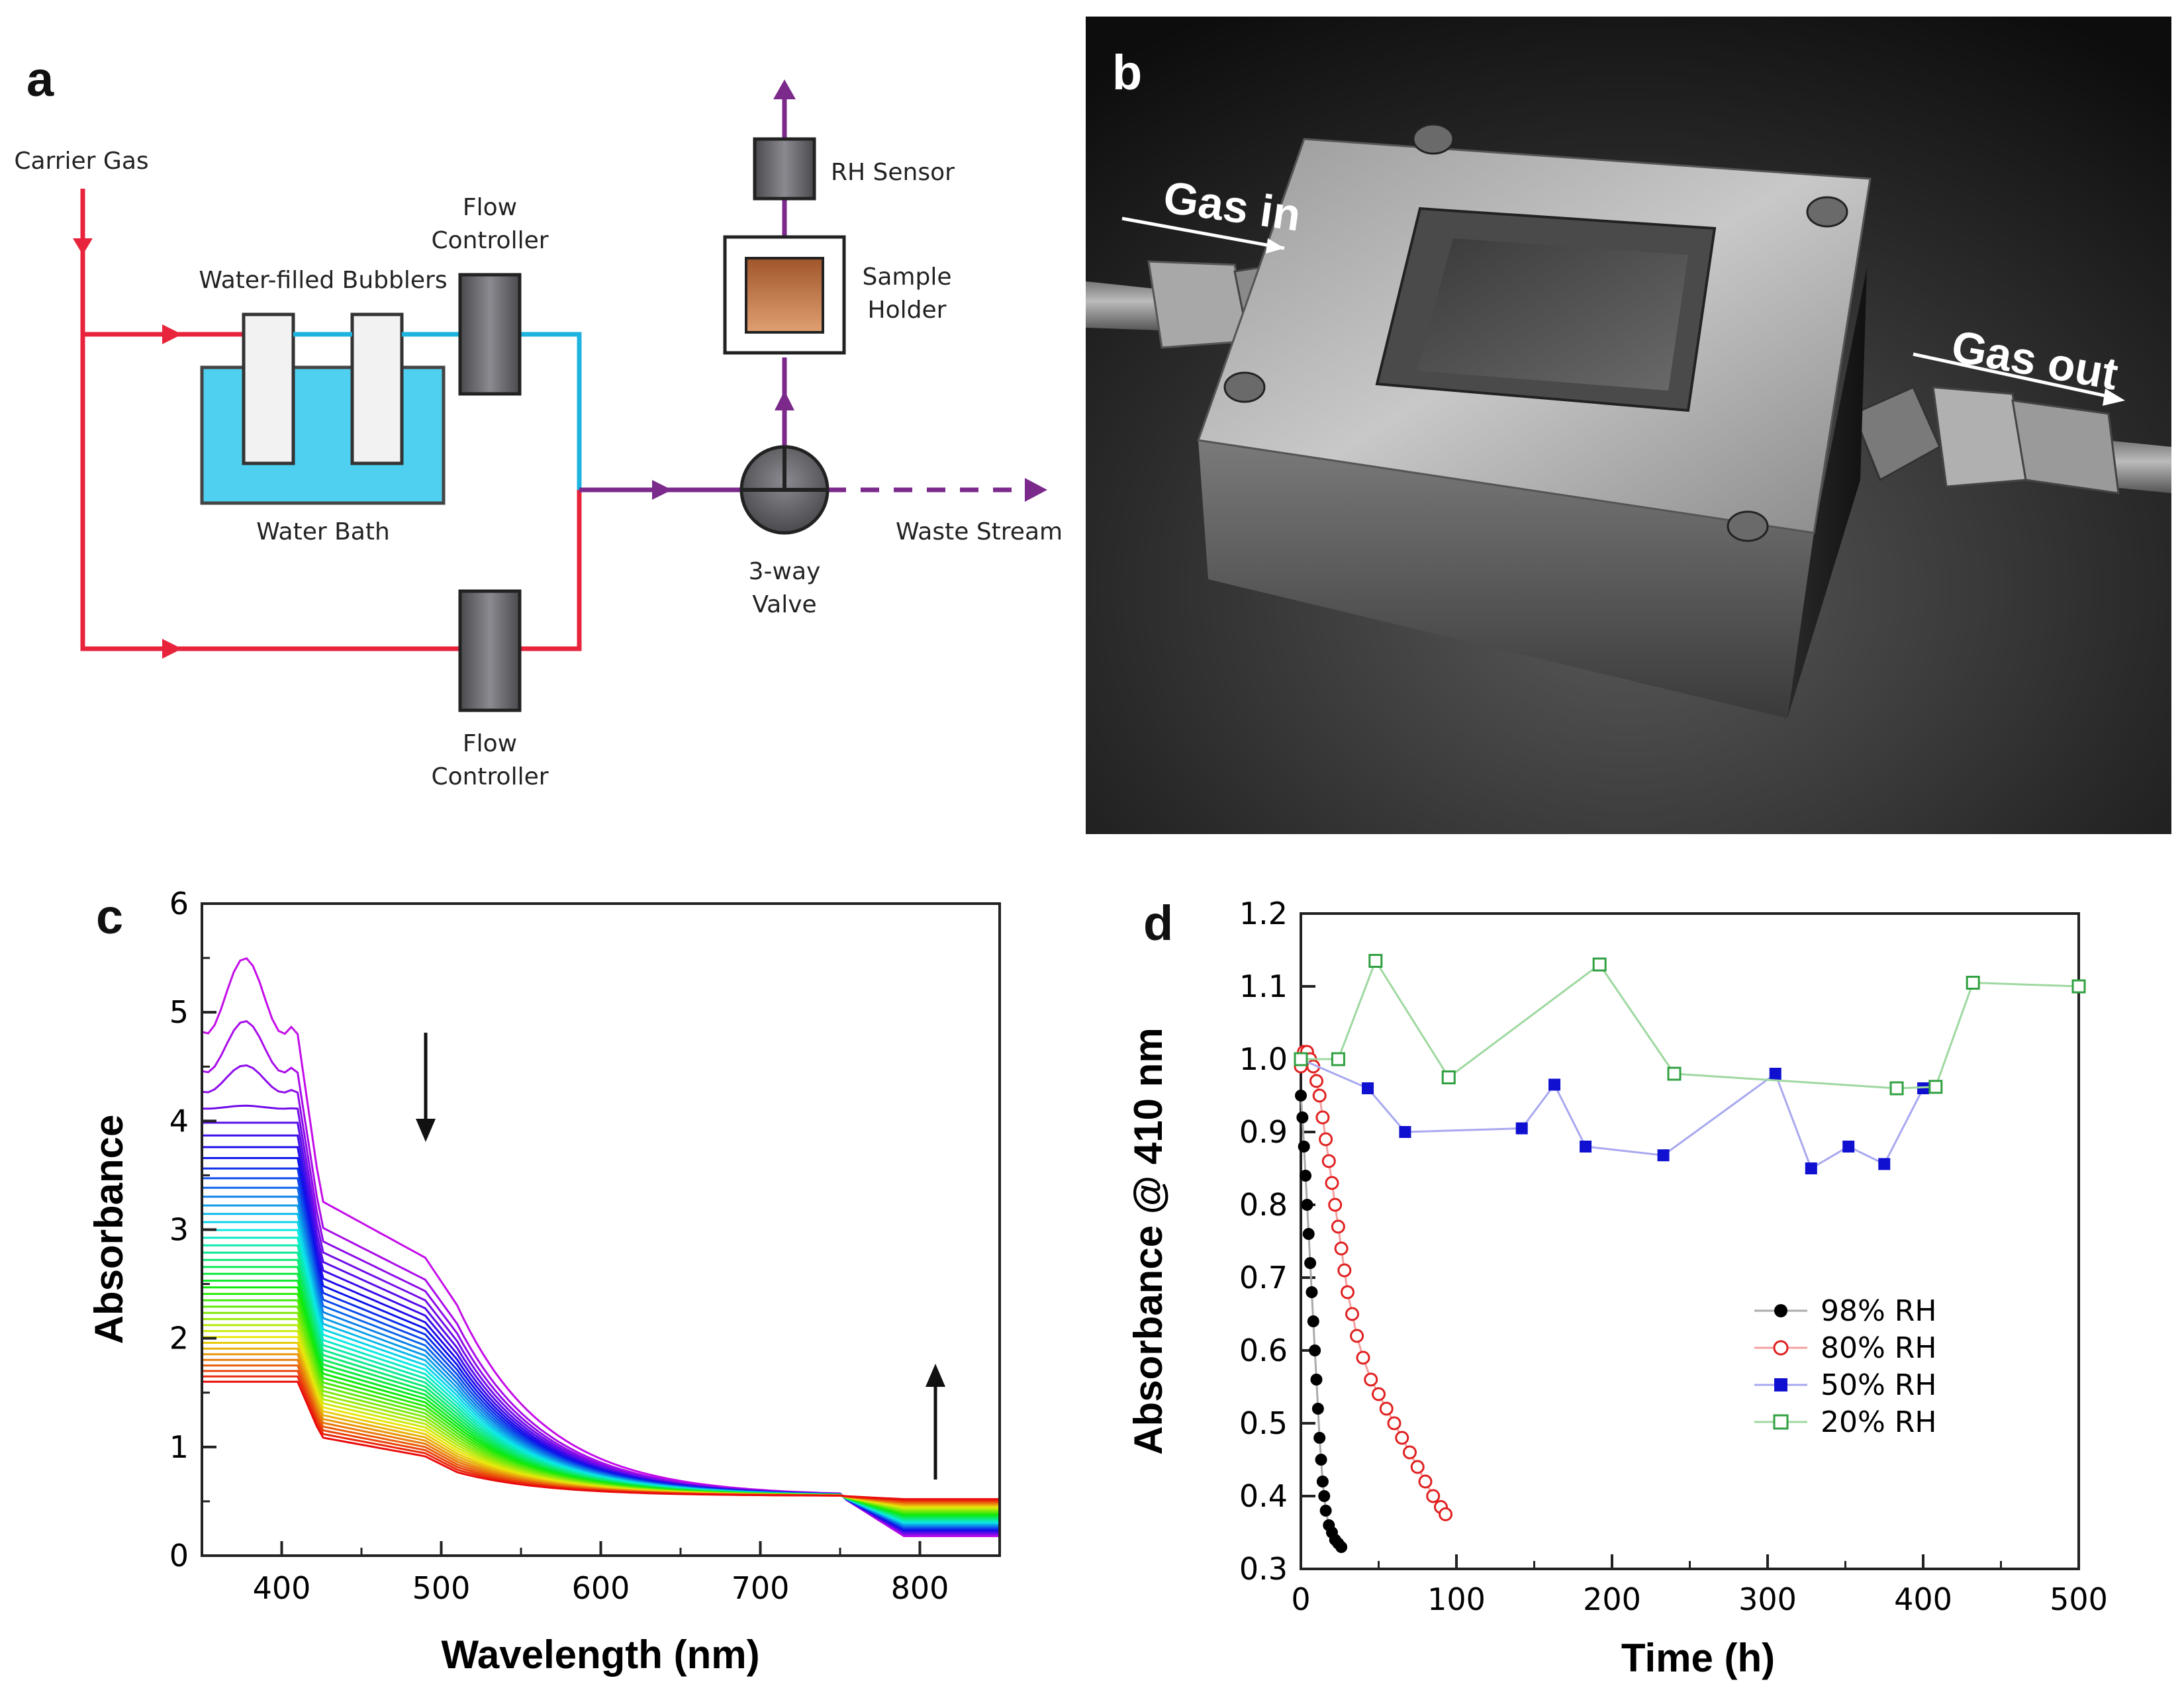 The image size is (2184, 1696). What do you see at coordinates (1373, 1283) in the screenshot?
I see `series-80-rh` at bounding box center [1373, 1283].